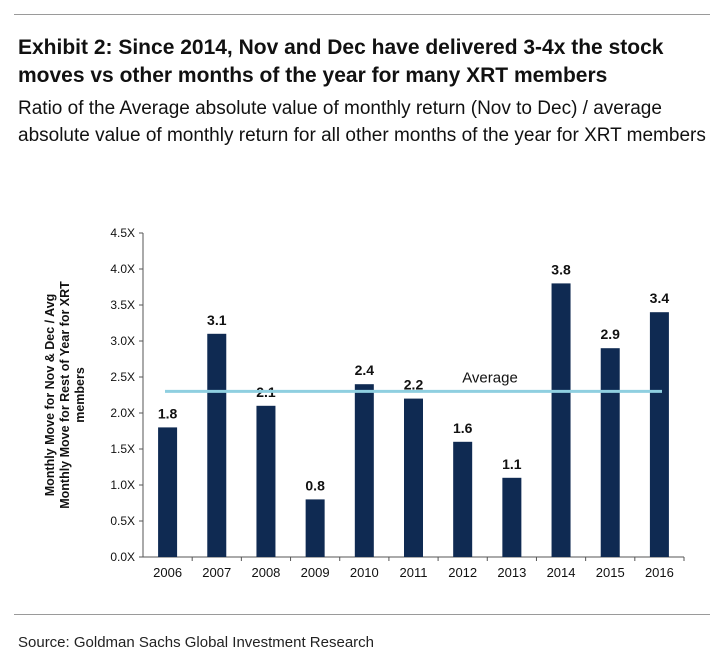 The image size is (720, 668). I want to click on average-label: Average, so click(490, 377).